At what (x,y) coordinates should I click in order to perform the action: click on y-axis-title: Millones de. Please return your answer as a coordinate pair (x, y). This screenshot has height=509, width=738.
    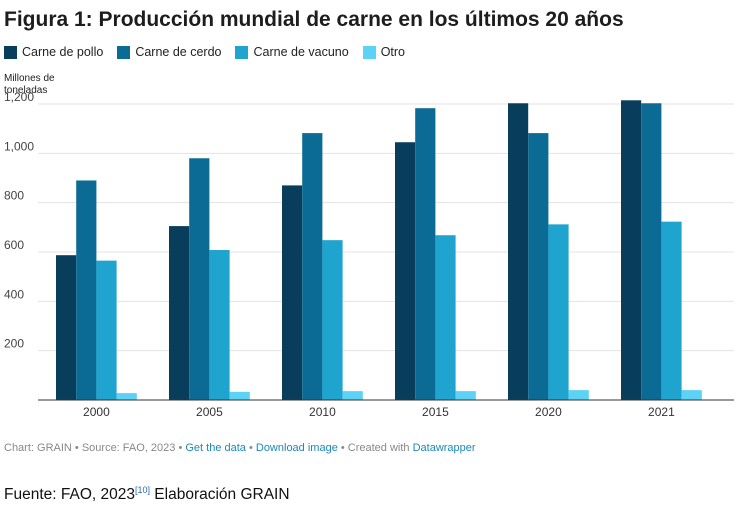
    Looking at the image, I should click on (29, 78).